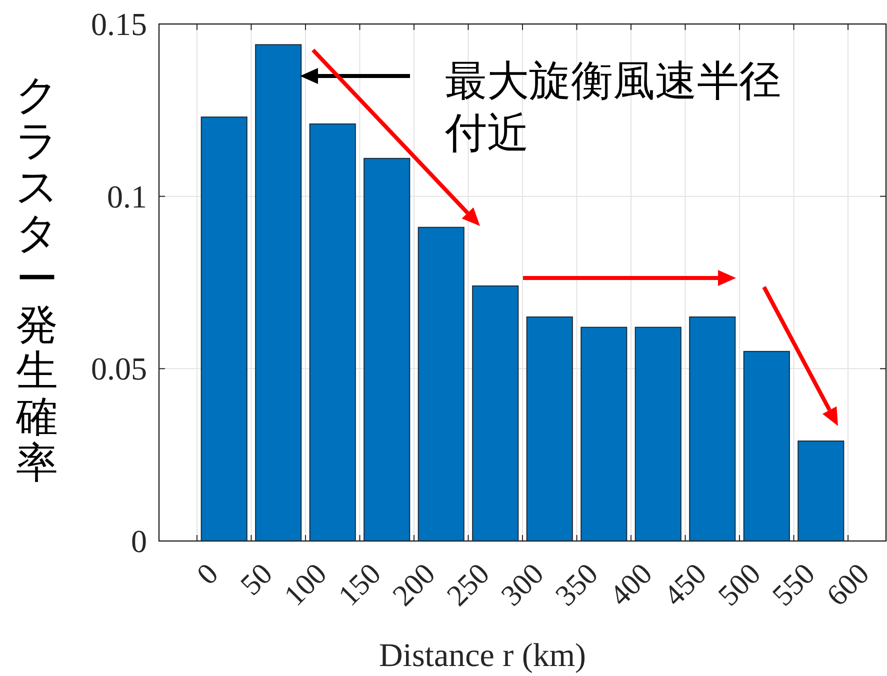 The height and width of the screenshot is (676, 887). What do you see at coordinates (740, 584) in the screenshot?
I see `x-tick-label: 500` at bounding box center [740, 584].